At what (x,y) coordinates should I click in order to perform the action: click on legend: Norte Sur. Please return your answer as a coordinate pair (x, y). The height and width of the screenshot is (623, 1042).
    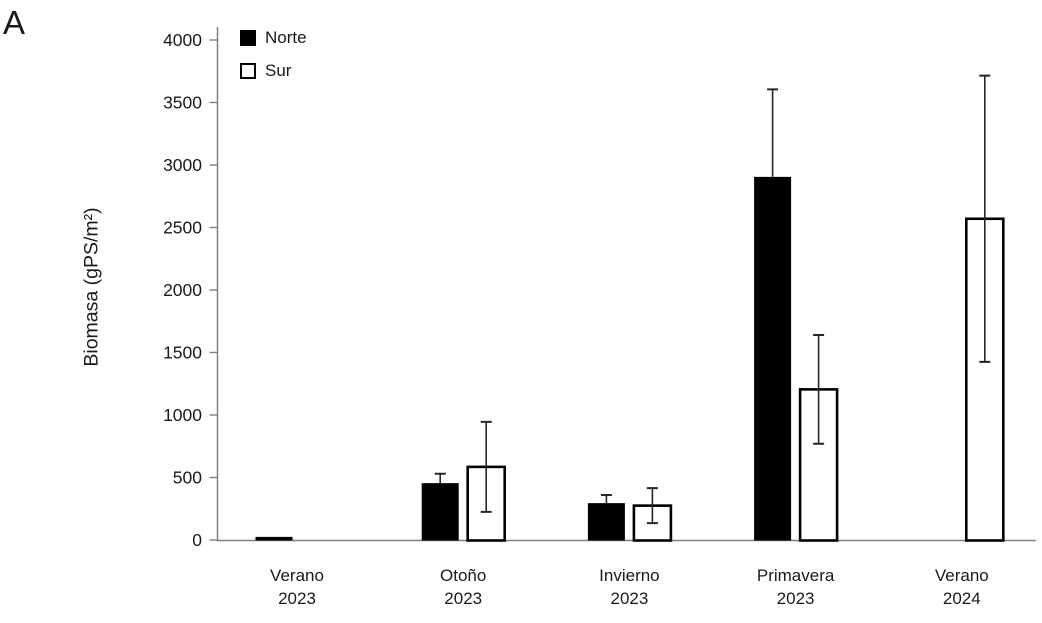
    Looking at the image, I should click on (273, 54).